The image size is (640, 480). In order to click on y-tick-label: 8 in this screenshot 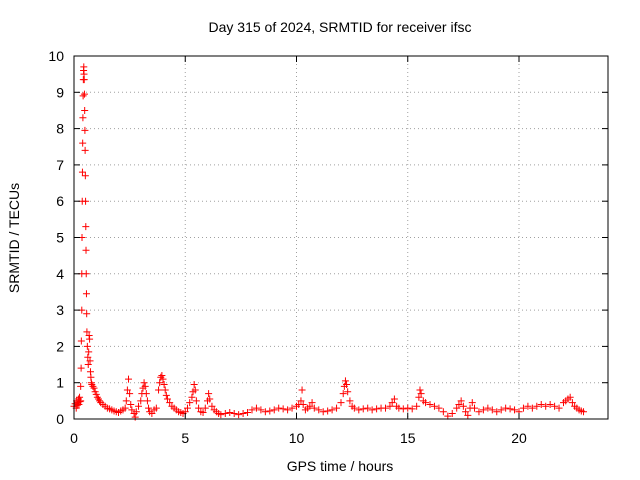, I will do `click(60, 129)`.